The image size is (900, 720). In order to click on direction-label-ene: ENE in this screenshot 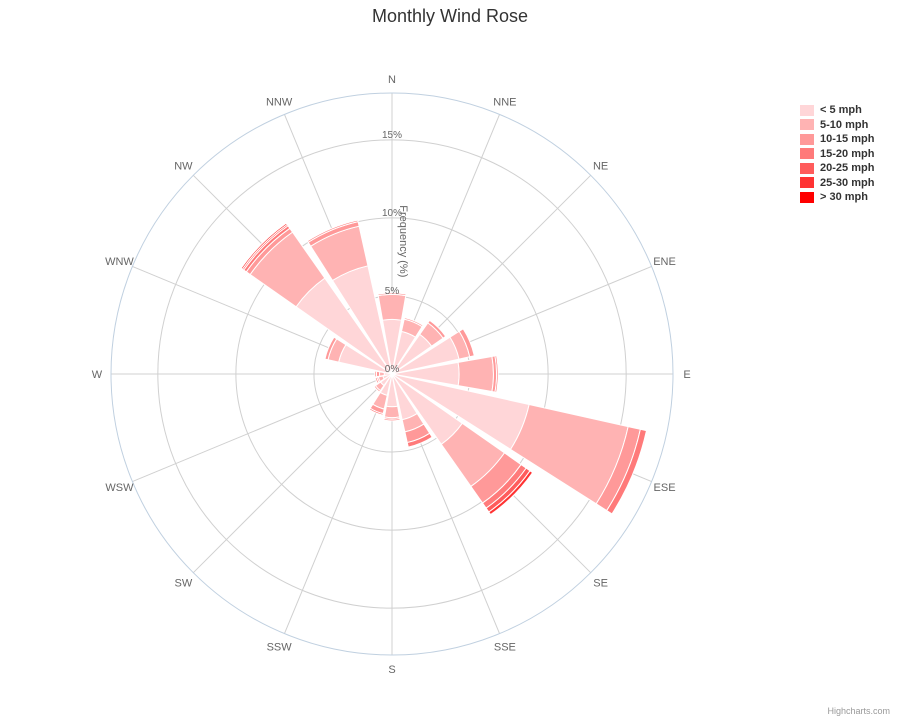, I will do `click(664, 262)`.